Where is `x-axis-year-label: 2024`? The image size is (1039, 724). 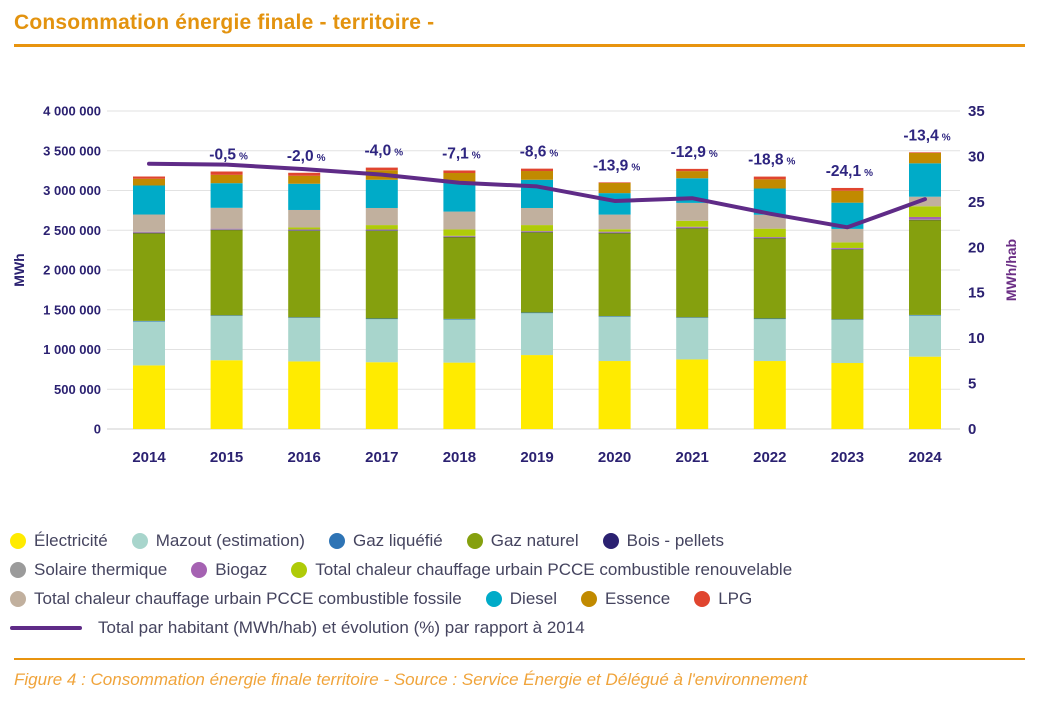
x-axis-year-label: 2024 is located at coordinates (925, 457).